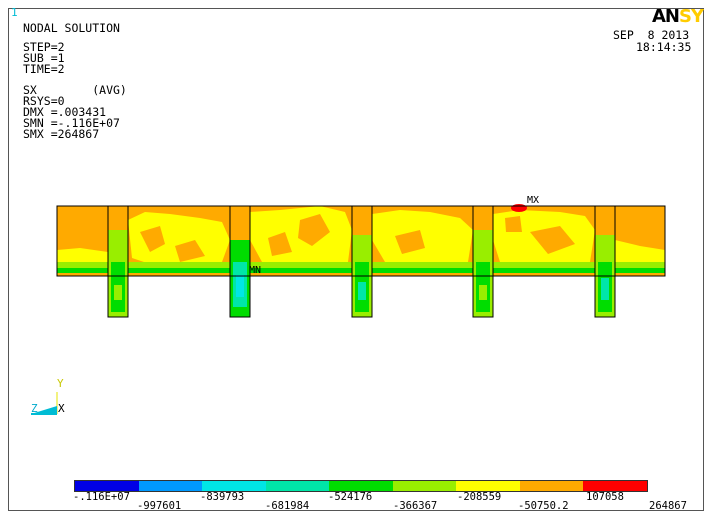 This screenshot has width=705, height=512. What do you see at coordinates (543, 506) in the screenshot?
I see `legend-label-bottom-4: -50750.2` at bounding box center [543, 506].